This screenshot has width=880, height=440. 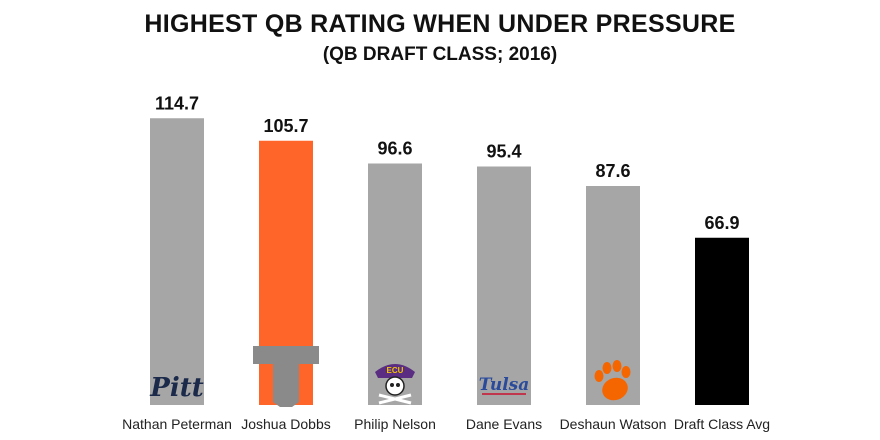 I want to click on data-label: 96.6, so click(x=394, y=149).